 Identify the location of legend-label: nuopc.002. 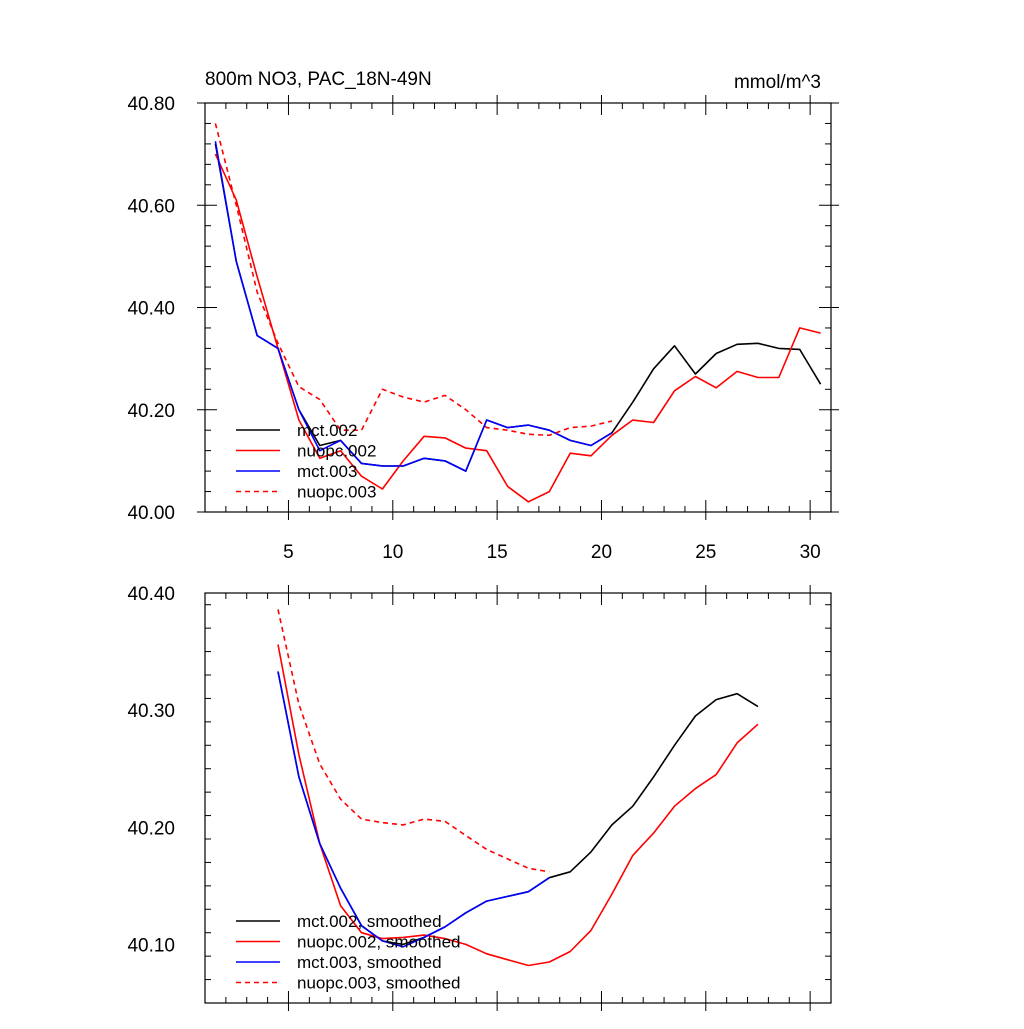
(336, 451).